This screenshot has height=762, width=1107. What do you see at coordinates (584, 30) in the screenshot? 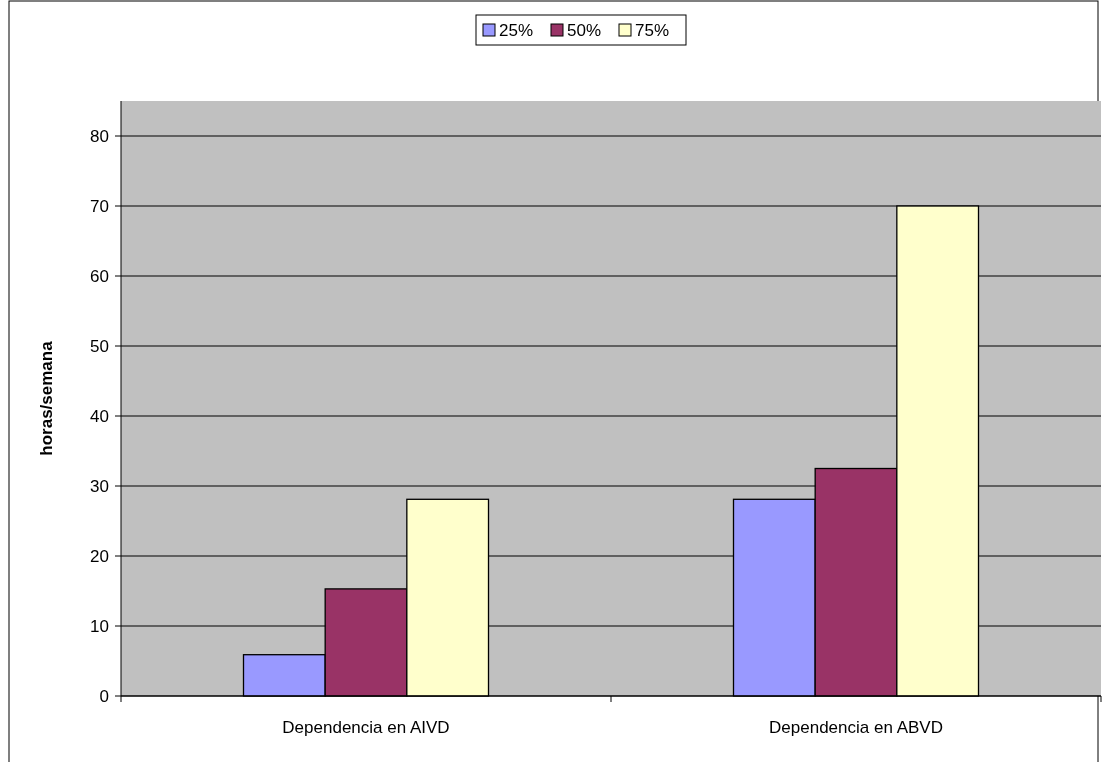
I see `legend-label: 50%` at bounding box center [584, 30].